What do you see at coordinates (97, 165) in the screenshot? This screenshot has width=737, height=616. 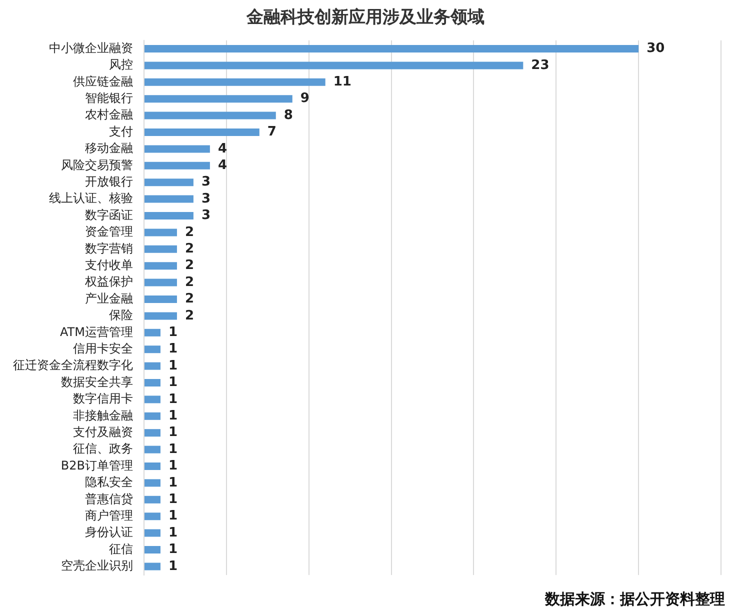 I see `y-tick-label: 风险交易预警` at bounding box center [97, 165].